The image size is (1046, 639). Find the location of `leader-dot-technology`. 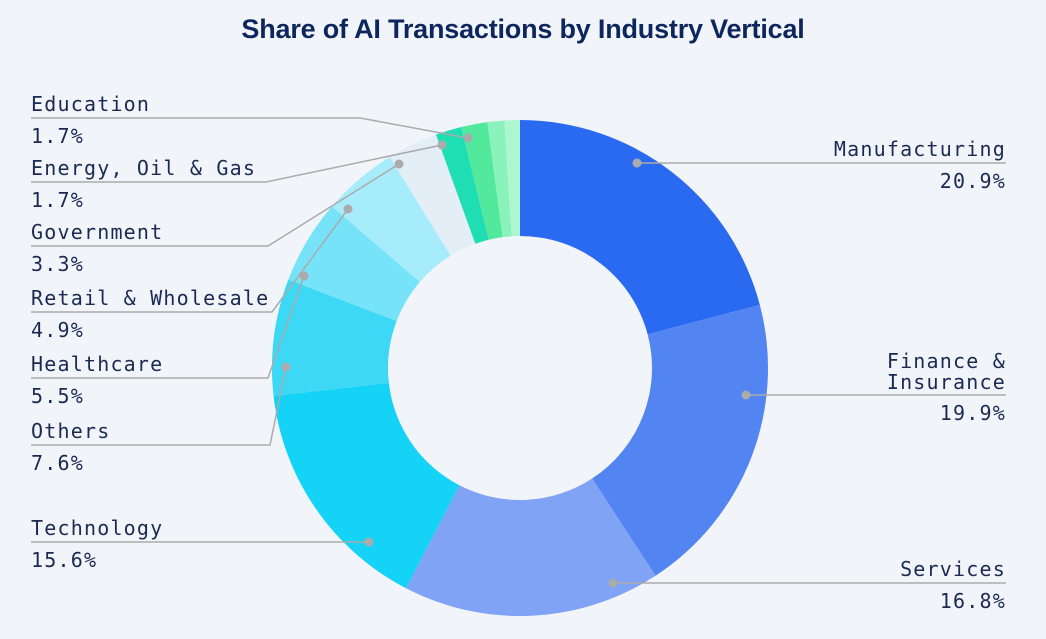

leader-dot-technology is located at coordinates (369, 542).